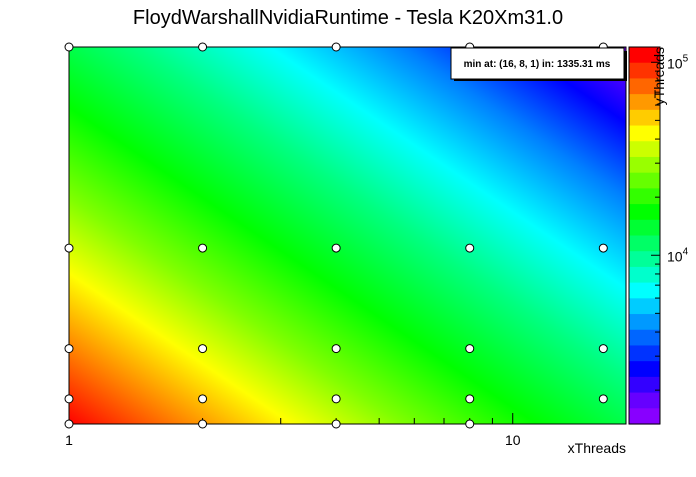  What do you see at coordinates (597, 448) in the screenshot?
I see `x-axis-label: xThreads` at bounding box center [597, 448].